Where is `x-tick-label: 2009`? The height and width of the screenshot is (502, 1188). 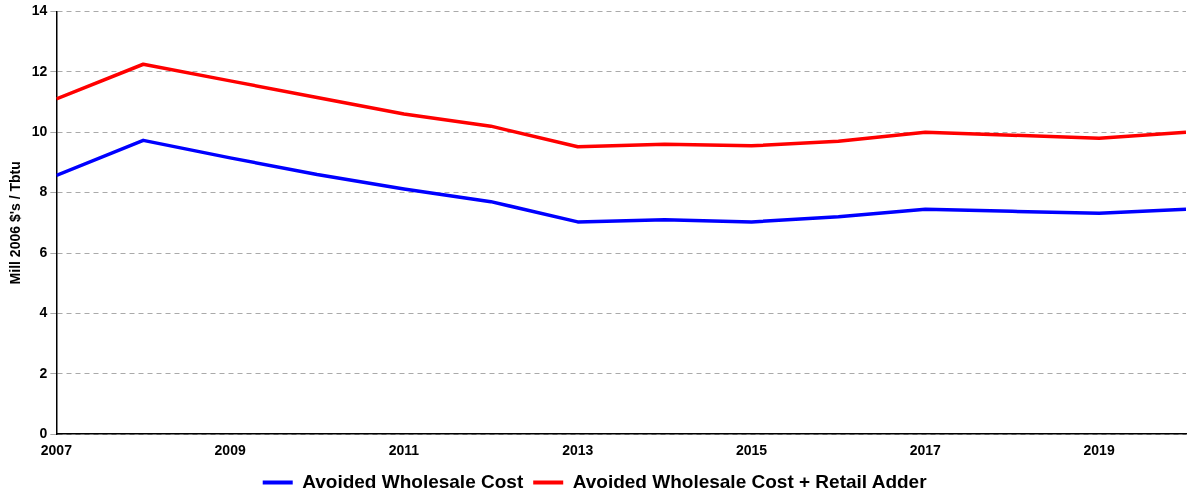
x-tick-label: 2009 is located at coordinates (230, 450).